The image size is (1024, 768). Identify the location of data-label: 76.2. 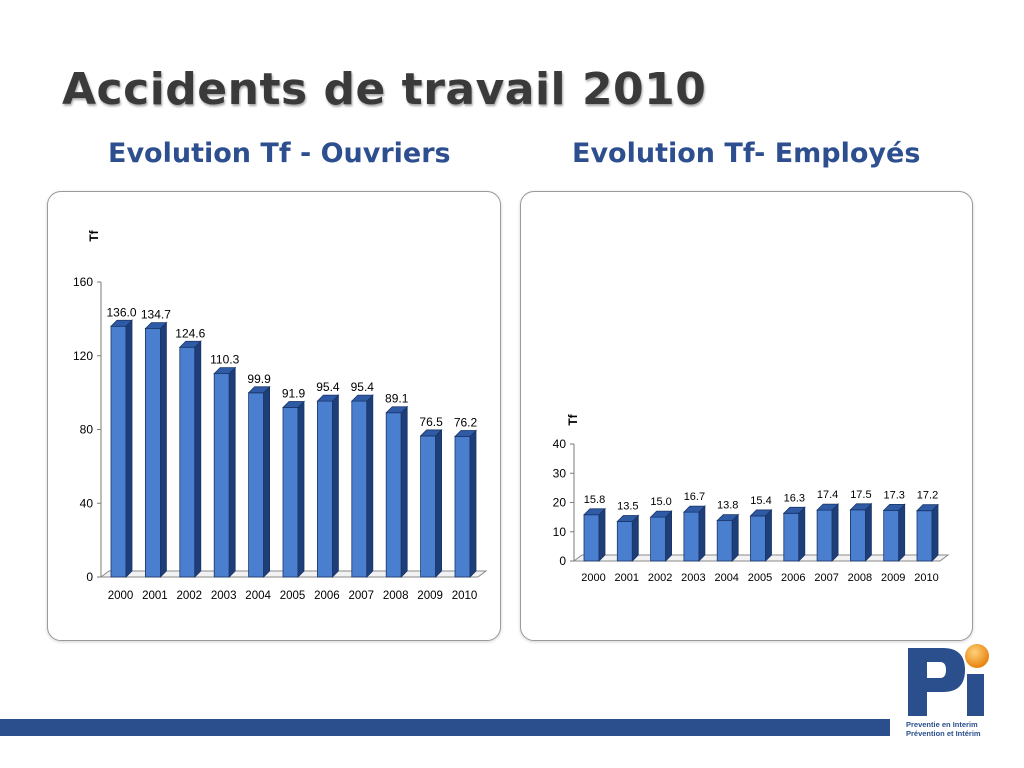
(466, 423).